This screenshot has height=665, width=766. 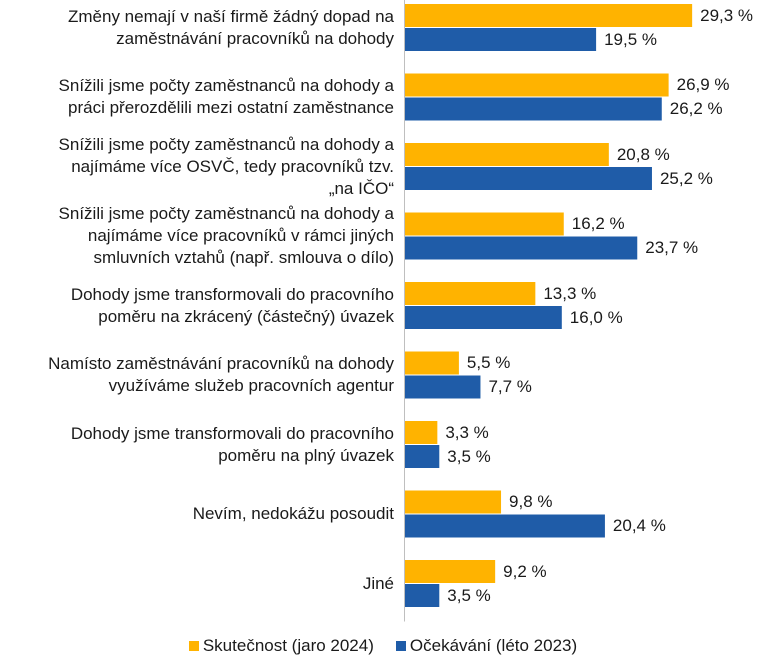 I want to click on value-label-actual-1: 26,9 %, so click(x=703, y=84).